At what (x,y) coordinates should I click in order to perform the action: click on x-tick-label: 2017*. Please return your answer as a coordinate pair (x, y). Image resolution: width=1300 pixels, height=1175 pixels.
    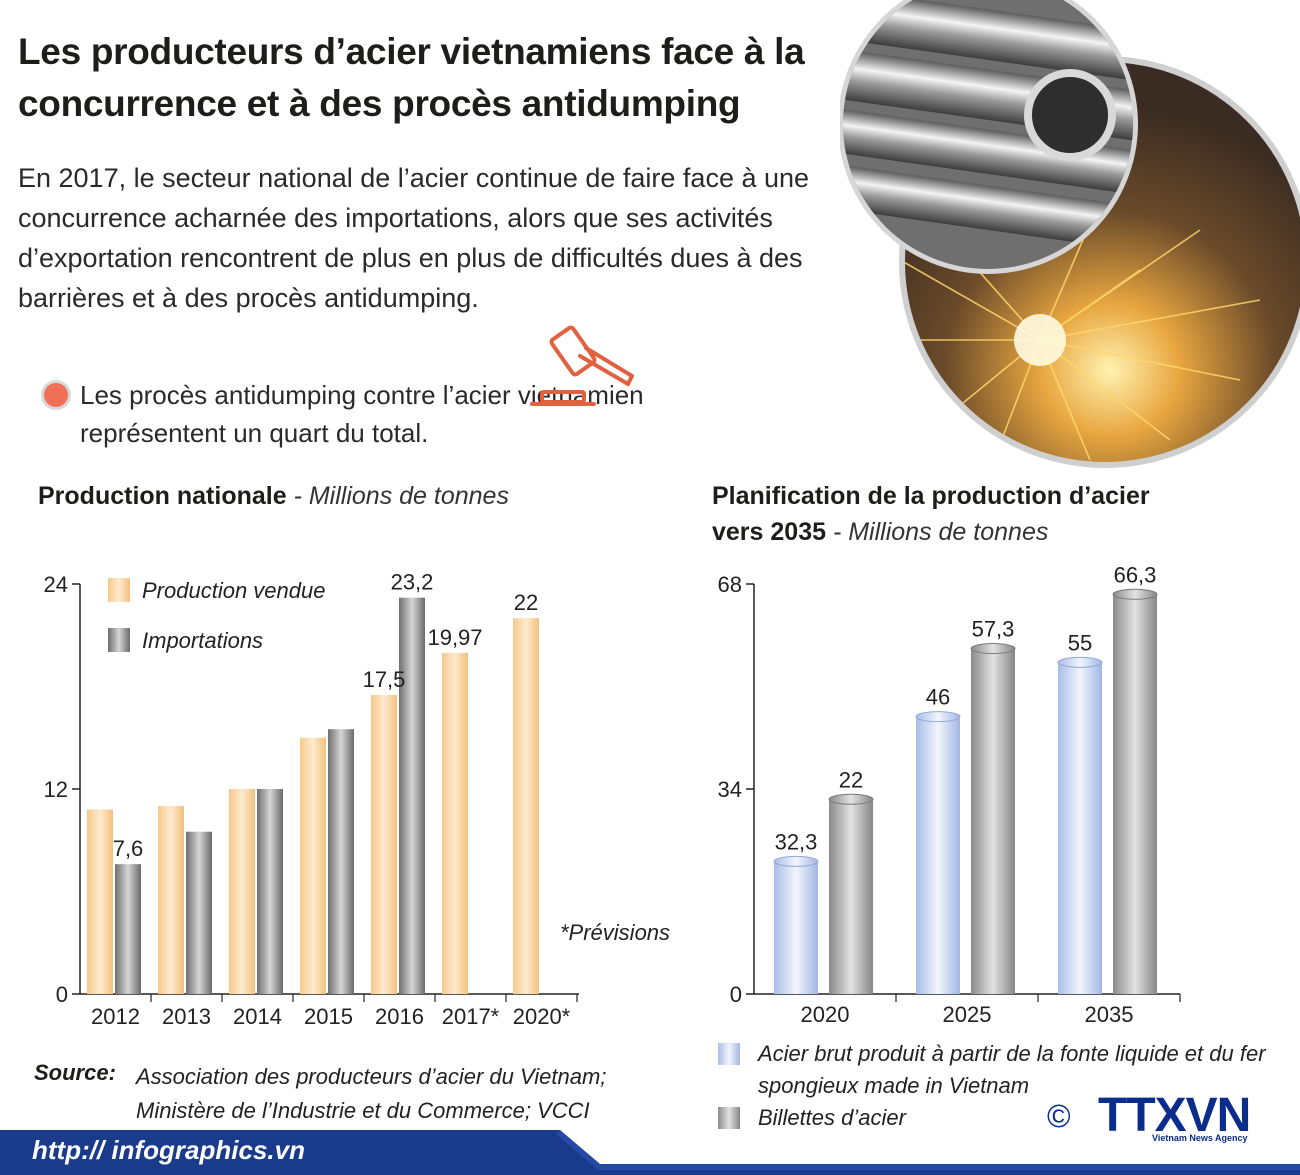
    Looking at the image, I should click on (471, 1016).